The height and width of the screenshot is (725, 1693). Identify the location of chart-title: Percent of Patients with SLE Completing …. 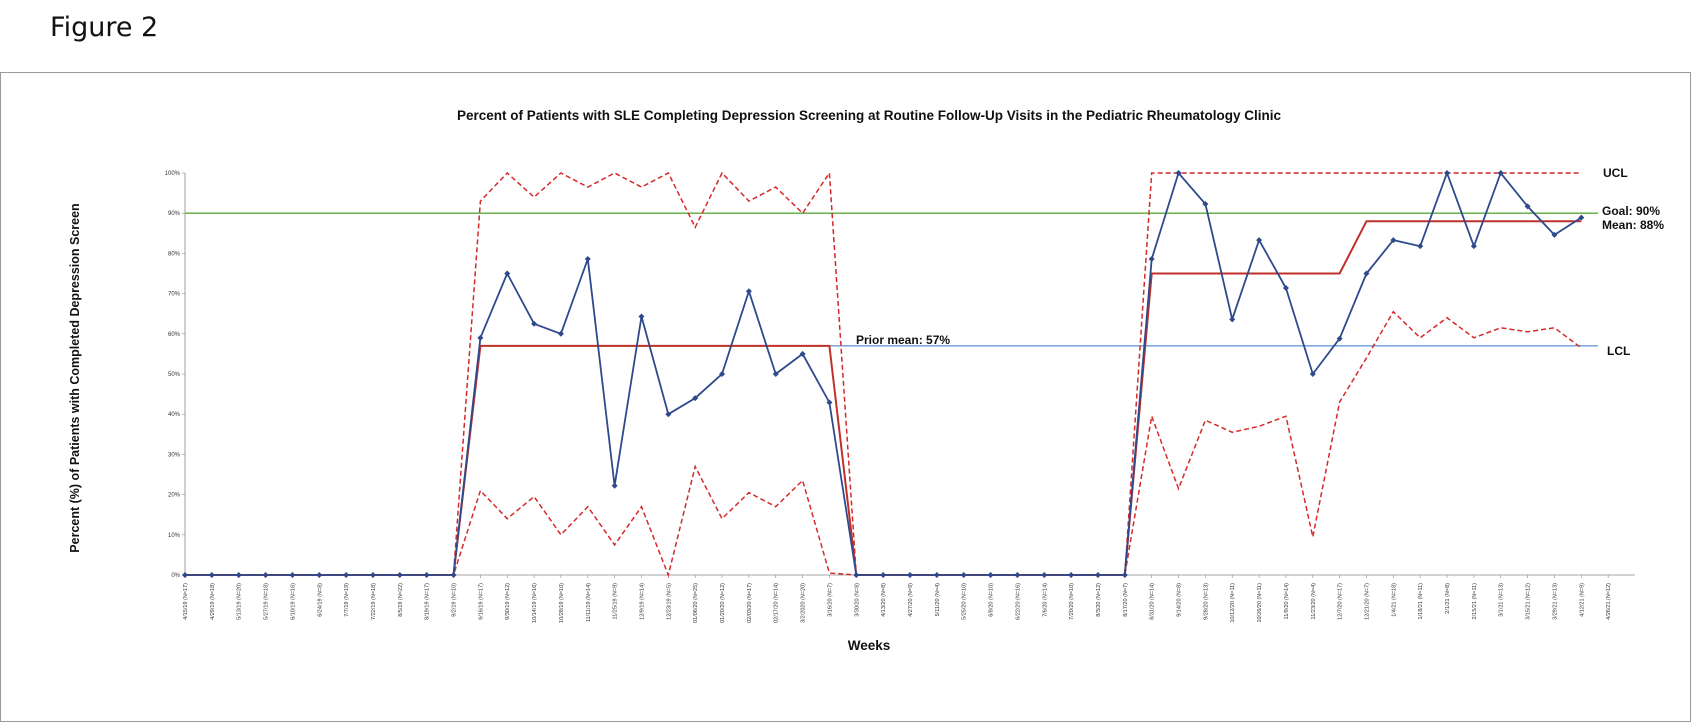
(869, 115).